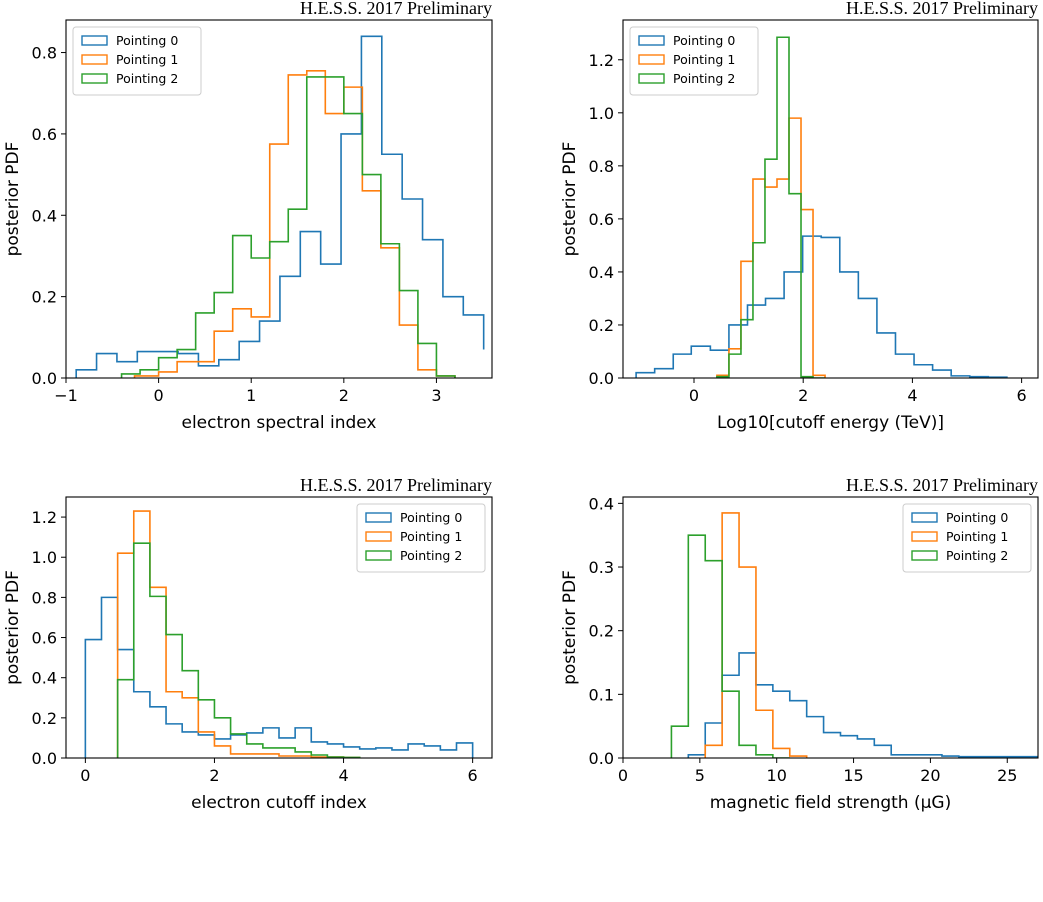  Describe the element at coordinates (1007, 775) in the screenshot. I see `x-tick-label: 25` at that location.